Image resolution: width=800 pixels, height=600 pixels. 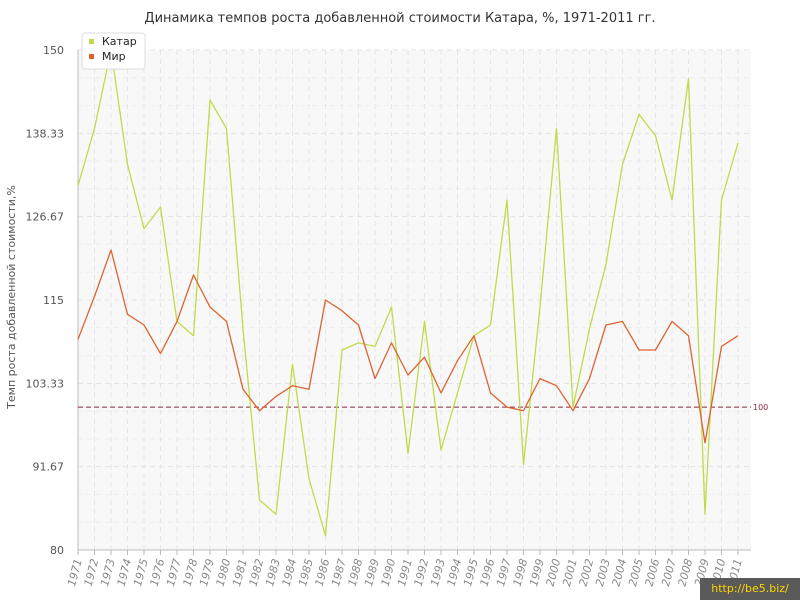 I want to click on legend-swatch-qatar, so click(x=91, y=41).